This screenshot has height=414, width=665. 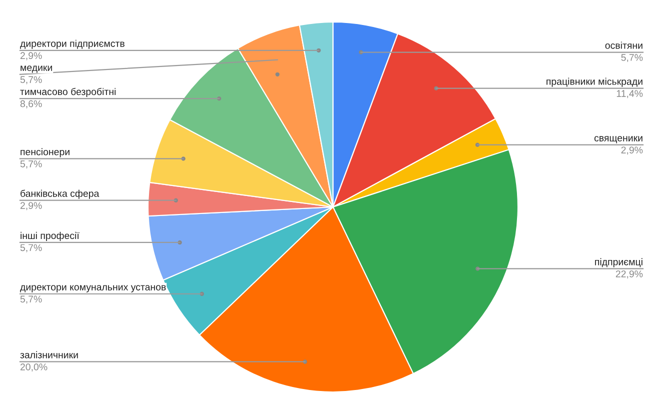 What do you see at coordinates (49, 354) in the screenshot?
I see `slice-label: залізничники` at bounding box center [49, 354].